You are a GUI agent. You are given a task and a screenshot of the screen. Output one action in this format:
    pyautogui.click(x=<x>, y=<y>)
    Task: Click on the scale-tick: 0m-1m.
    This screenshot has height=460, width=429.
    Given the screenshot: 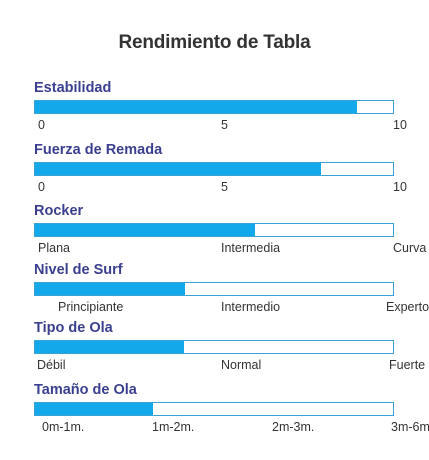 What is the action you would take?
    pyautogui.click(x=63, y=427)
    